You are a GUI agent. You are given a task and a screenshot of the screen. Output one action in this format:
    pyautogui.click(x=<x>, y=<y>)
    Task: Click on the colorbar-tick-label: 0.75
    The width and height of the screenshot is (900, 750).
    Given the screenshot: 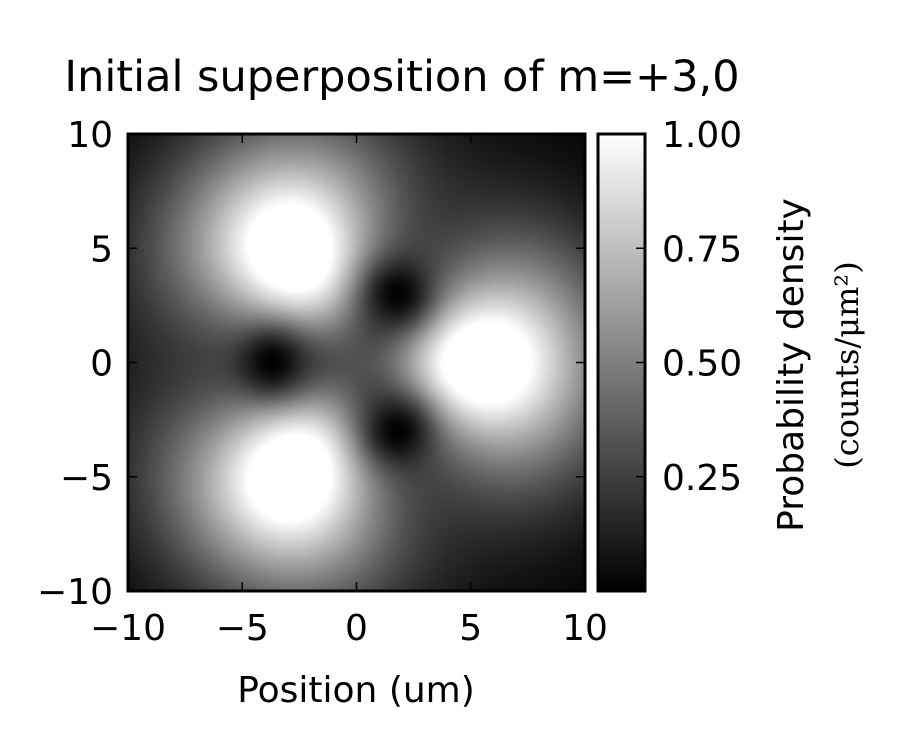 What is the action you would take?
    pyautogui.click(x=702, y=249)
    